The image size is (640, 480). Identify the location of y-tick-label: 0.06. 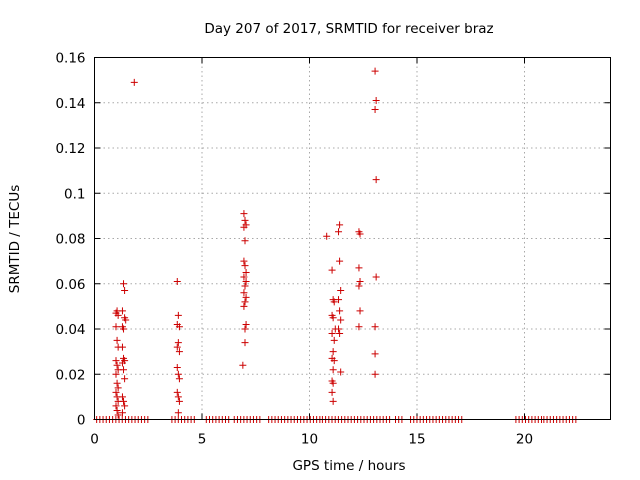
(70, 285).